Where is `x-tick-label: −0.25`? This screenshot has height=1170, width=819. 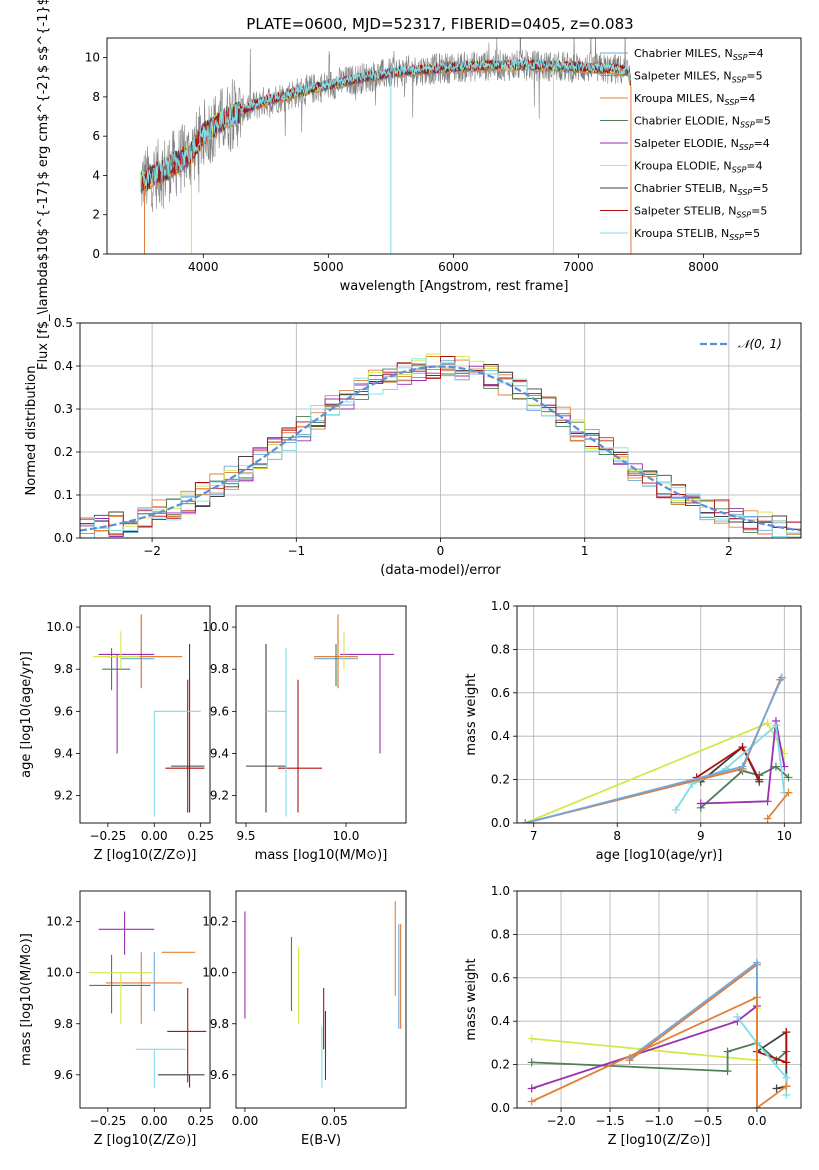
x-tick-label: −0.25 is located at coordinates (107, 1121).